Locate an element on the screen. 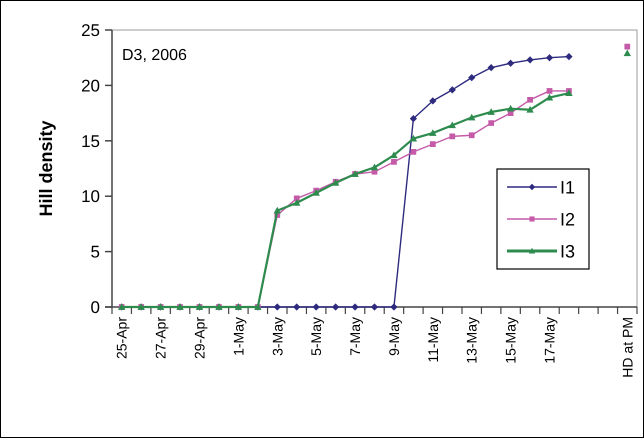  y-tick-label: 25 is located at coordinates (90, 30).